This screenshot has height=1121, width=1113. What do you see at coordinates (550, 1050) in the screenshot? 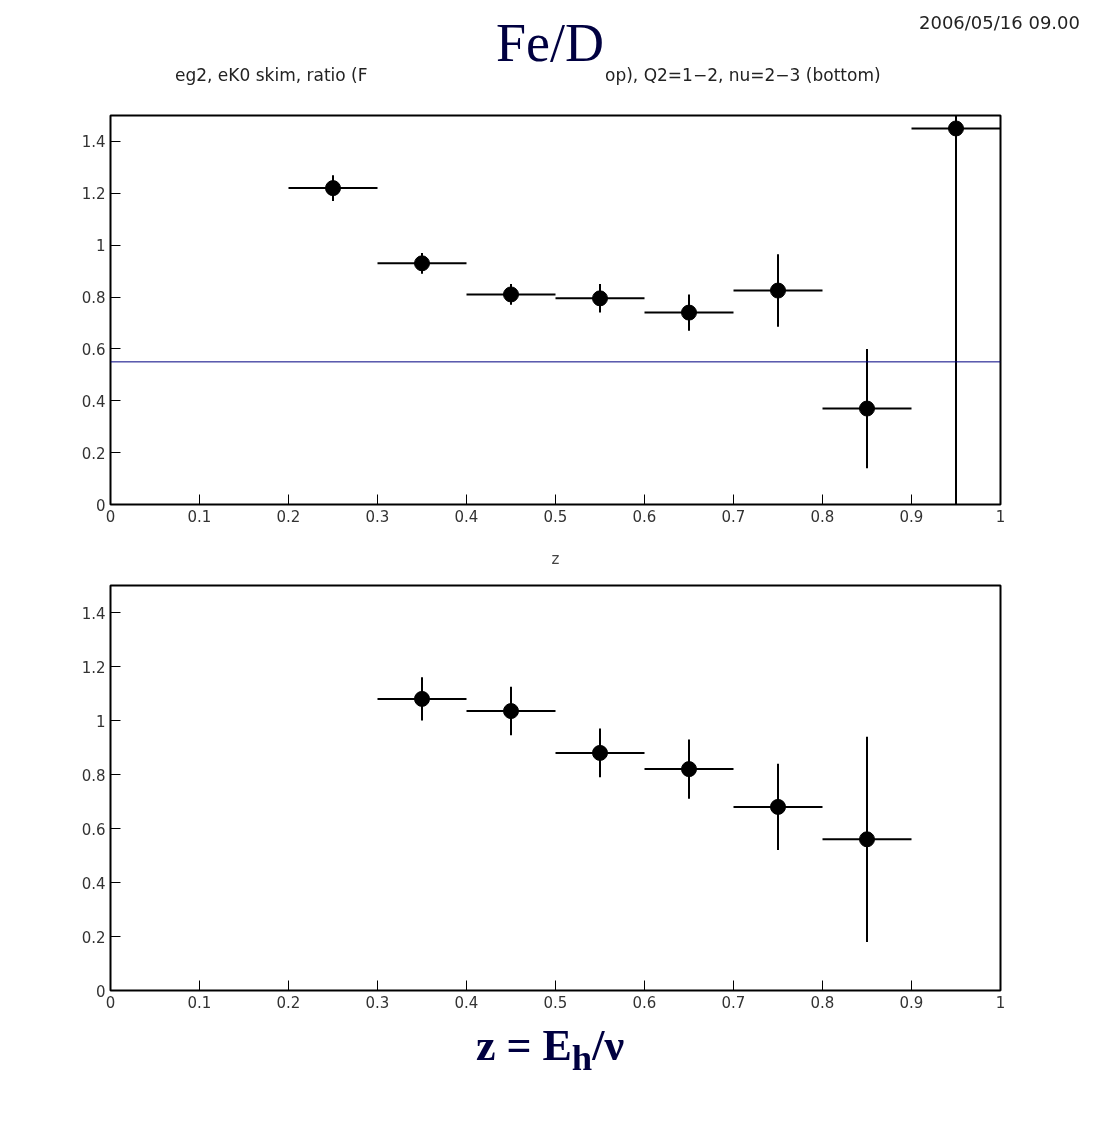
I see `text: z = E$_{h}$/ν` at bounding box center [550, 1050].